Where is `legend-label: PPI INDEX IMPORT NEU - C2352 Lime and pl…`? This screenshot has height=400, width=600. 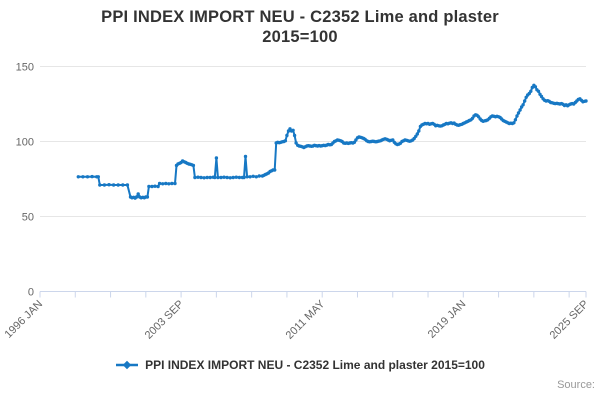
legend-label: PPI INDEX IMPORT NEU - C2352 Lime and pl… is located at coordinates (315, 365).